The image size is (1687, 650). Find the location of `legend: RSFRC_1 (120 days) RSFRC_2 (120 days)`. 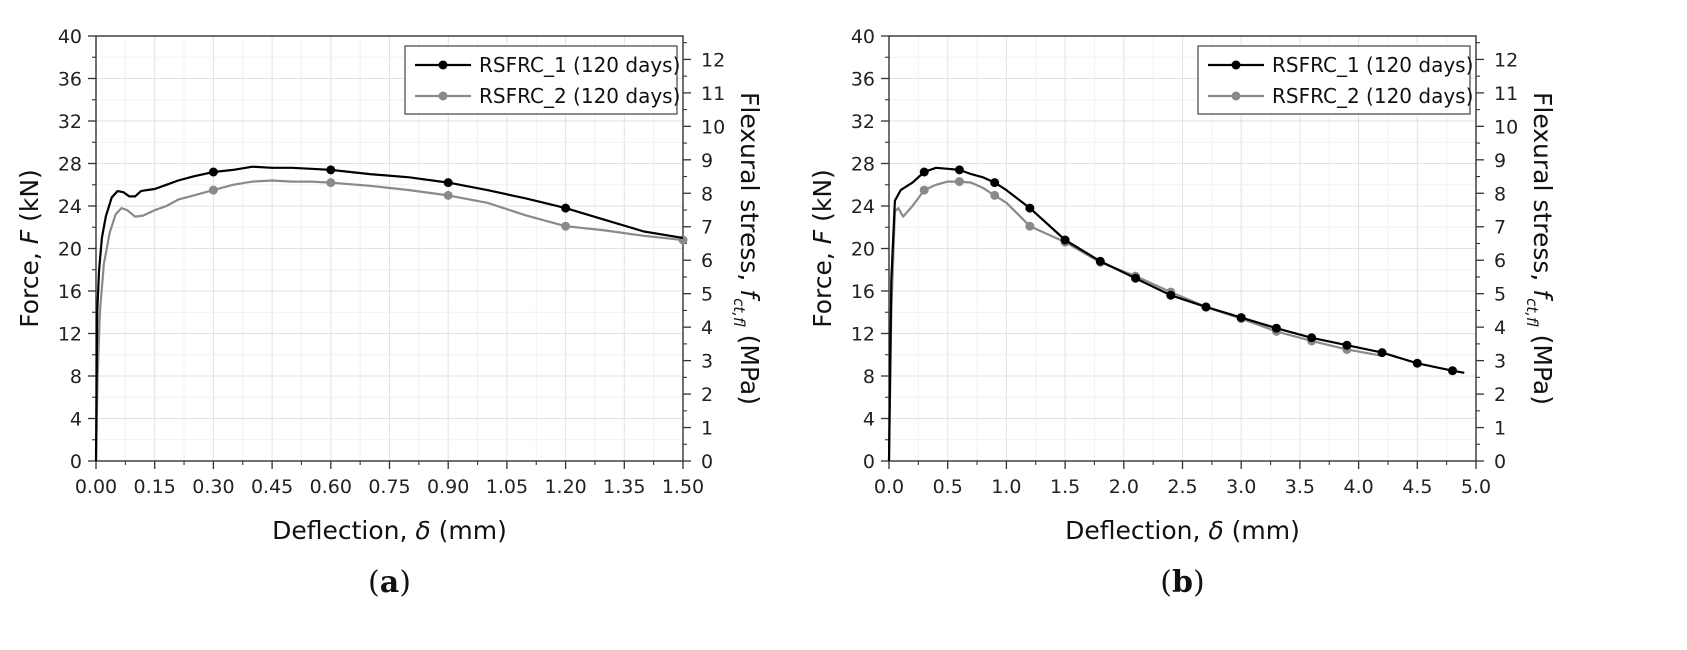

legend: RSFRC_1 (120 days) RSFRC_2 (120 days) is located at coordinates (1335, 80).